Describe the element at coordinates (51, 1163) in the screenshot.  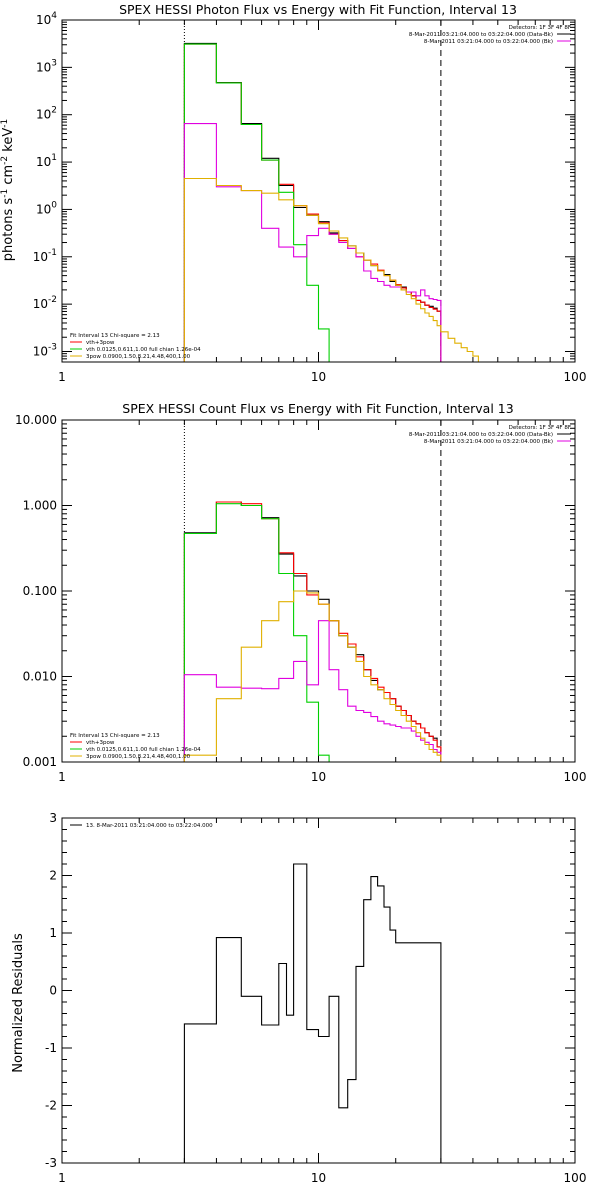
I see `y-tick-label: -3` at that location.